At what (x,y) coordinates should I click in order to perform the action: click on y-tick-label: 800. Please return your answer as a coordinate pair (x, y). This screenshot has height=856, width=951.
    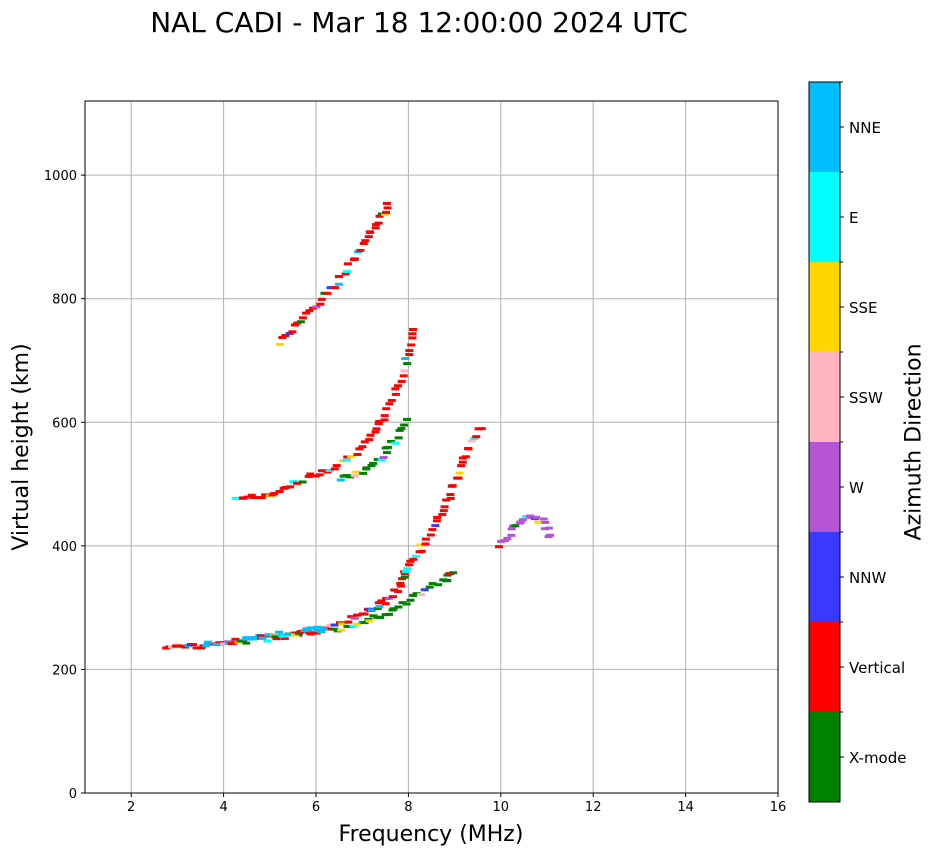
    Looking at the image, I should click on (64, 300).